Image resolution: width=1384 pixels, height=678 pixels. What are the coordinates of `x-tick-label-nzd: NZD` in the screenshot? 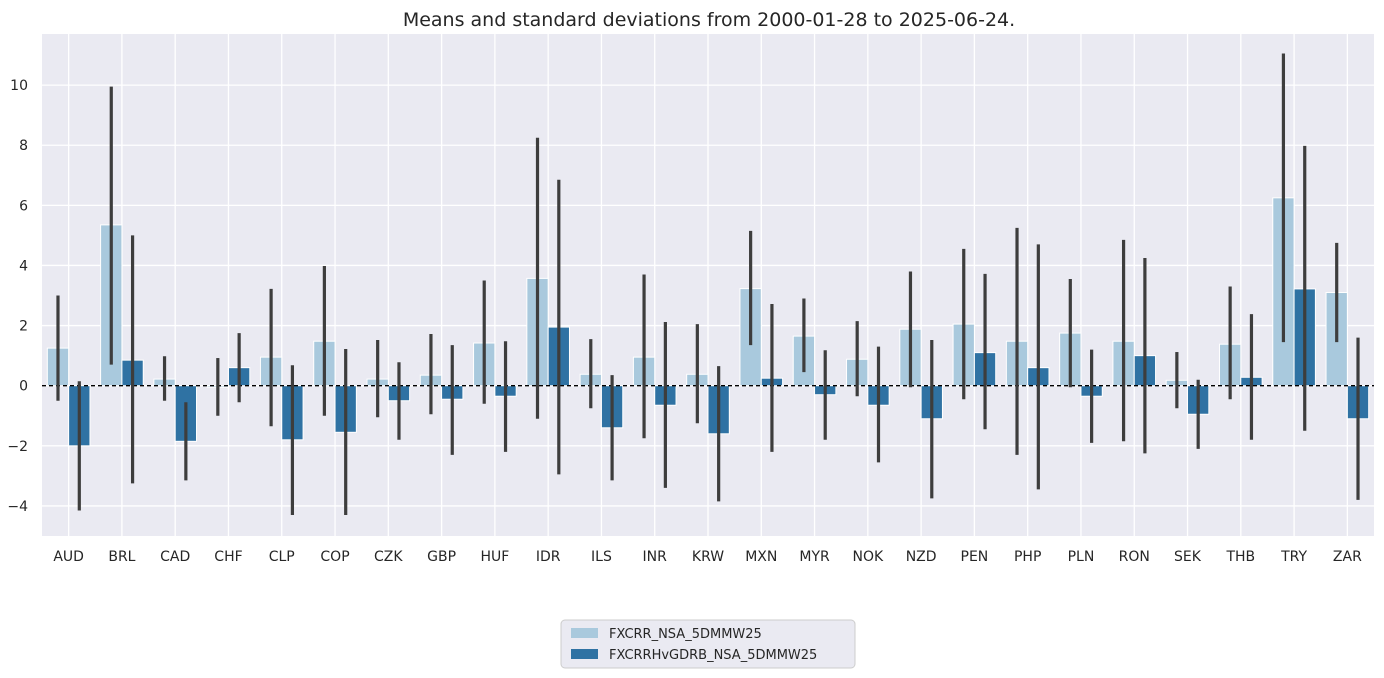 It's located at (921, 557).